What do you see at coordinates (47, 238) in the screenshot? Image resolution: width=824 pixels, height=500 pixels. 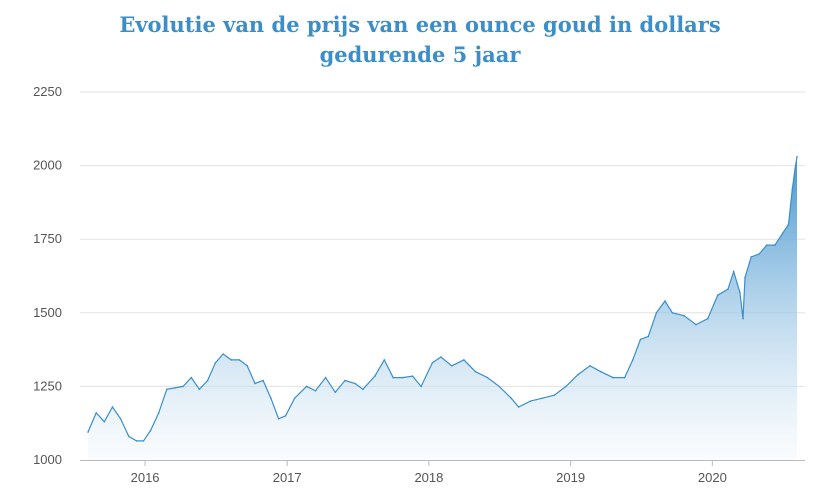 I see `y-tick-label: 1750` at bounding box center [47, 238].